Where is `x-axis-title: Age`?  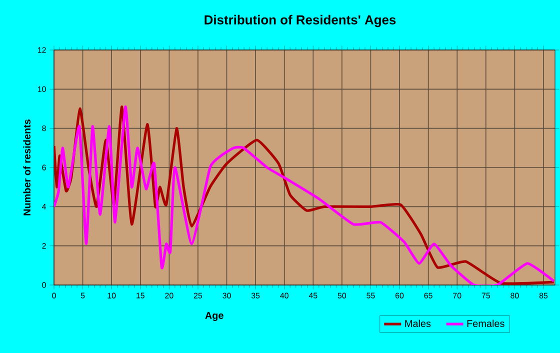 x-axis-title: Age is located at coordinates (214, 316).